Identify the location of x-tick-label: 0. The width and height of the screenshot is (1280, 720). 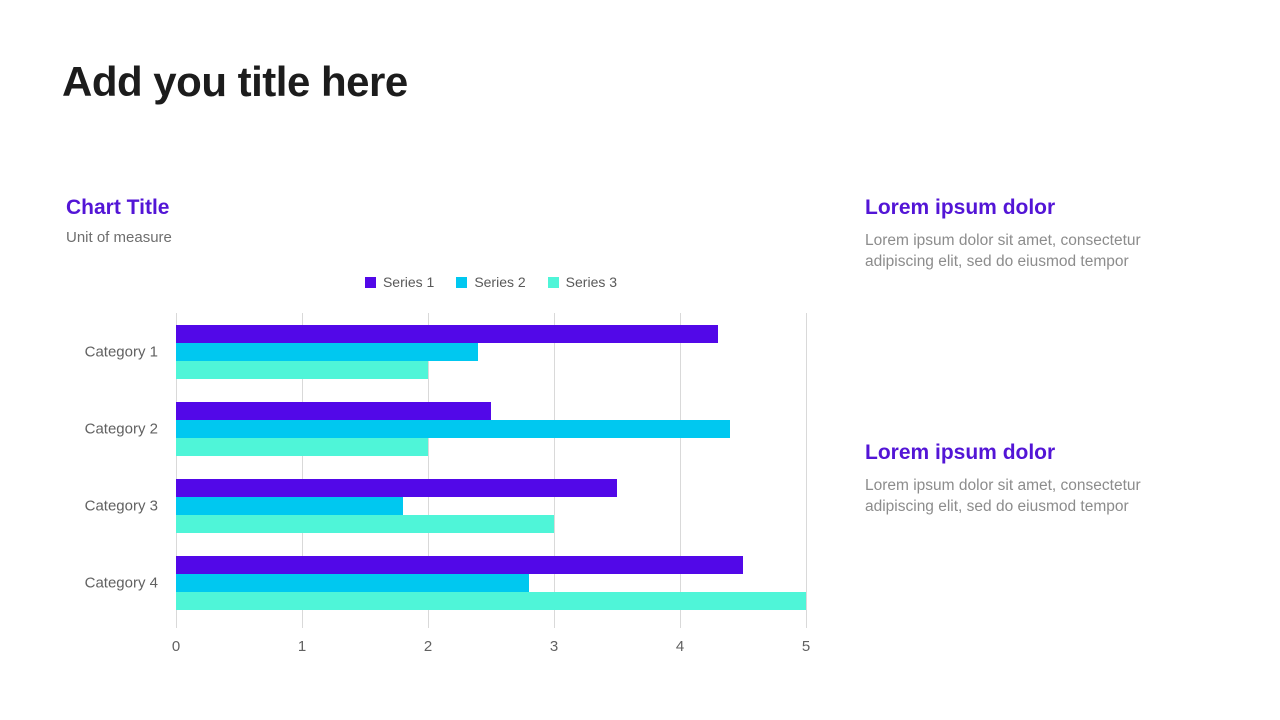
(176, 646).